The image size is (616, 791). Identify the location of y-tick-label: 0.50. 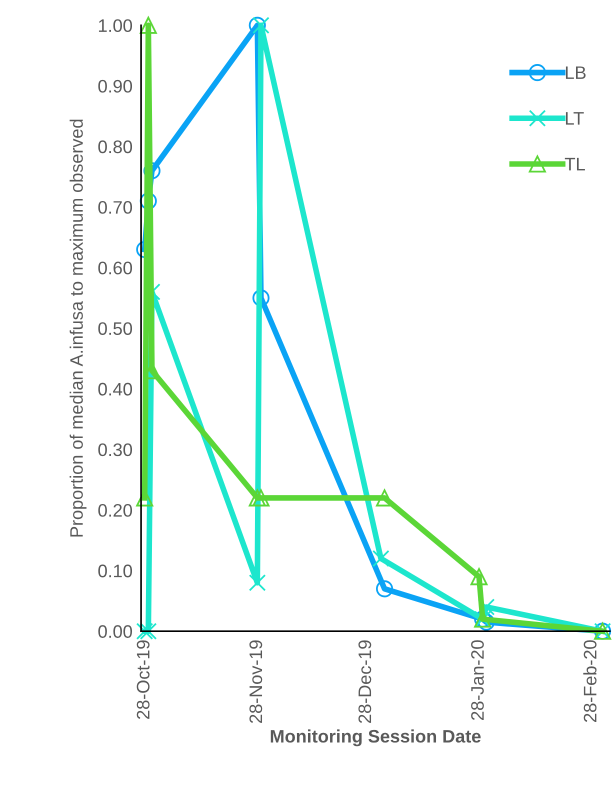
(115, 328).